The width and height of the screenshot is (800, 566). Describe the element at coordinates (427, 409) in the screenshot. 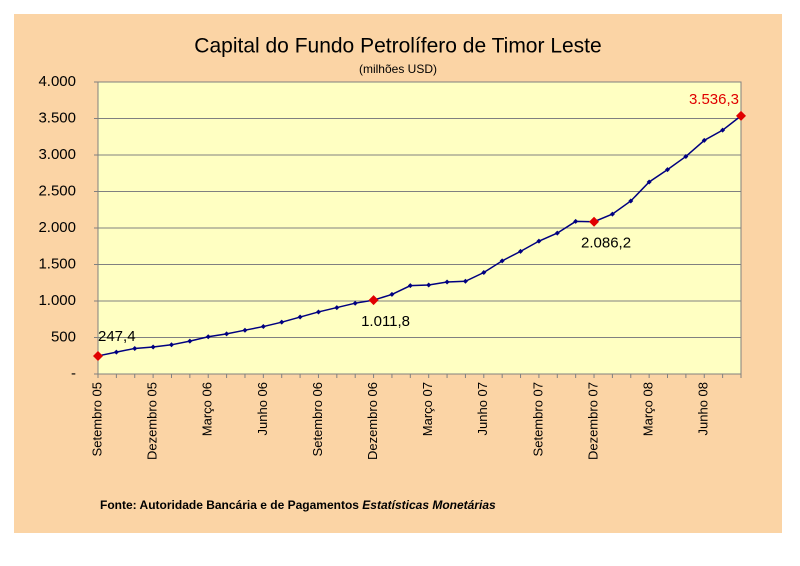

I see `x-tick-label: Março 07` at that location.